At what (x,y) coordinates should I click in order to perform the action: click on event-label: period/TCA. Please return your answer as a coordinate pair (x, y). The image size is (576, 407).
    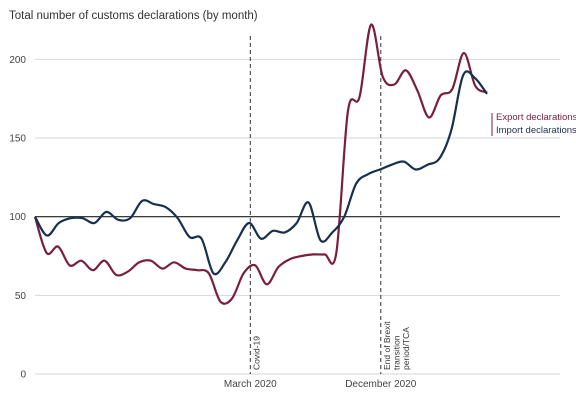
    Looking at the image, I should click on (406, 348).